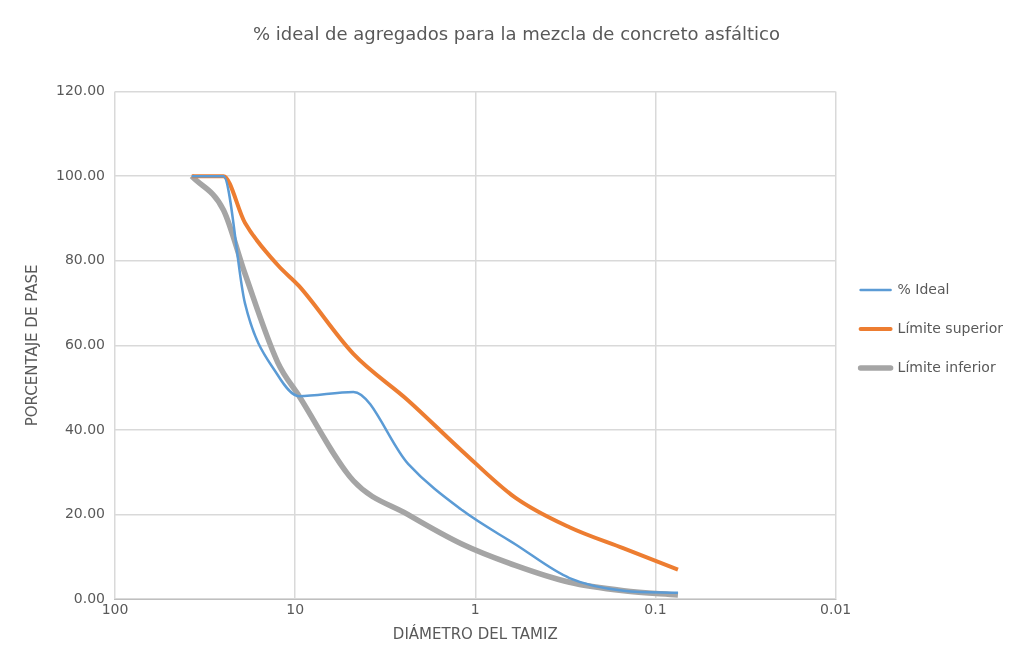 This screenshot has height=658, width=1023. I want to click on x-axis-title: DIÁMETRO DEL TAMIZ, so click(475, 633).